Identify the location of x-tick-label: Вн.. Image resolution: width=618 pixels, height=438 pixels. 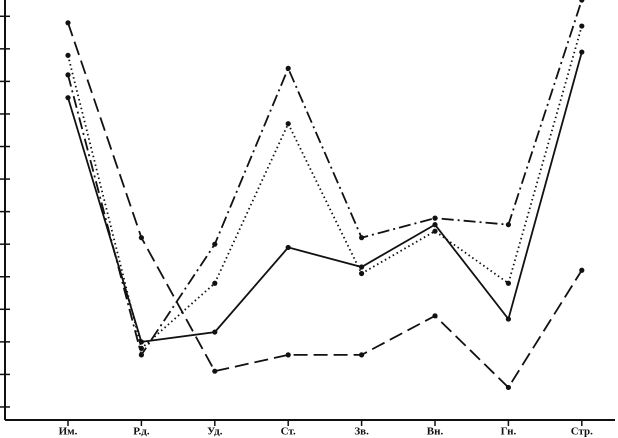
(435, 432).